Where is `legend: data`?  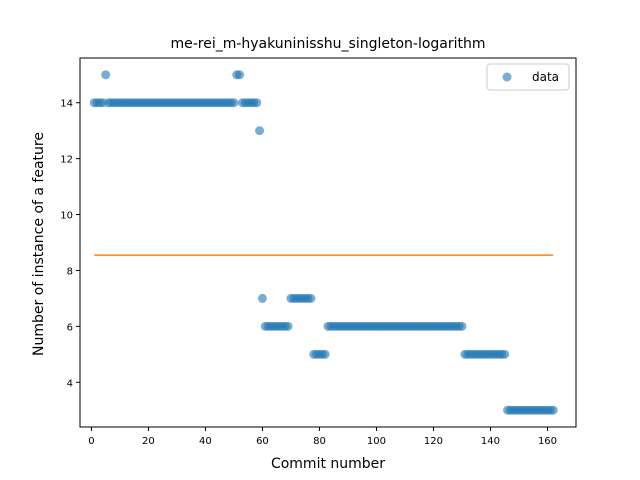
legend: data is located at coordinates (528, 77).